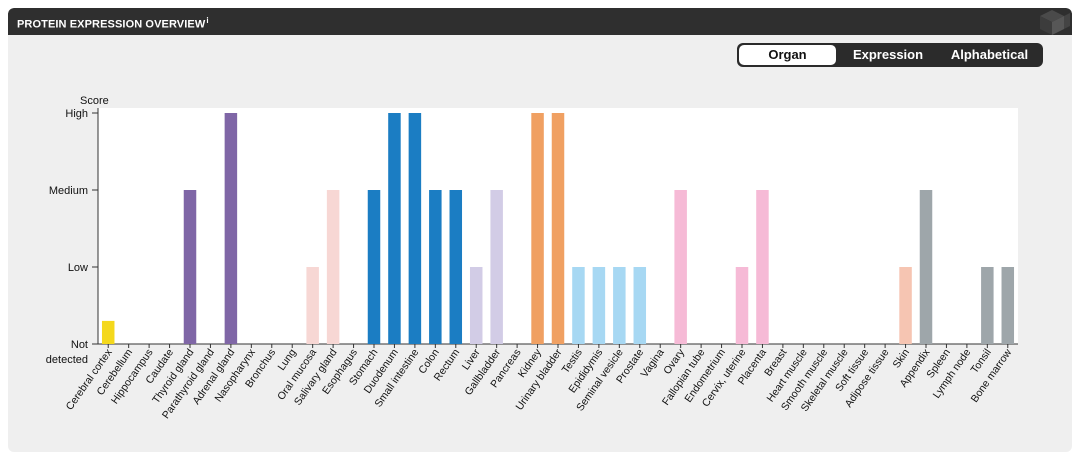 This screenshot has height=460, width=1080. What do you see at coordinates (94, 101) in the screenshot?
I see `y-axis-title: Score` at bounding box center [94, 101].